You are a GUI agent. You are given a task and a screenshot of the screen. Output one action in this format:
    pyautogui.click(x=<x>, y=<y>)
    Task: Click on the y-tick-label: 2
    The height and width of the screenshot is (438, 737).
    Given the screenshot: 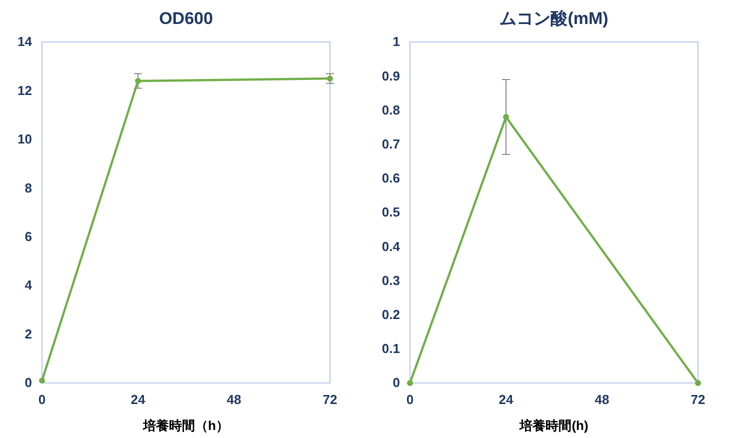 What is the action you would take?
    pyautogui.click(x=28, y=334)
    